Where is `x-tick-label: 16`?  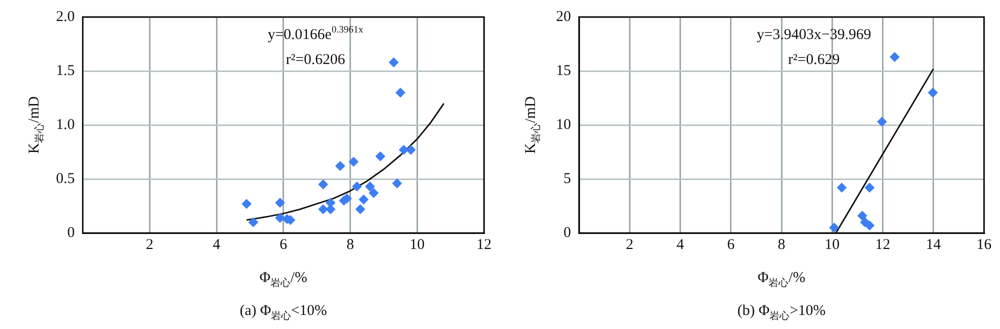 x-tick-label: 16 is located at coordinates (984, 244).